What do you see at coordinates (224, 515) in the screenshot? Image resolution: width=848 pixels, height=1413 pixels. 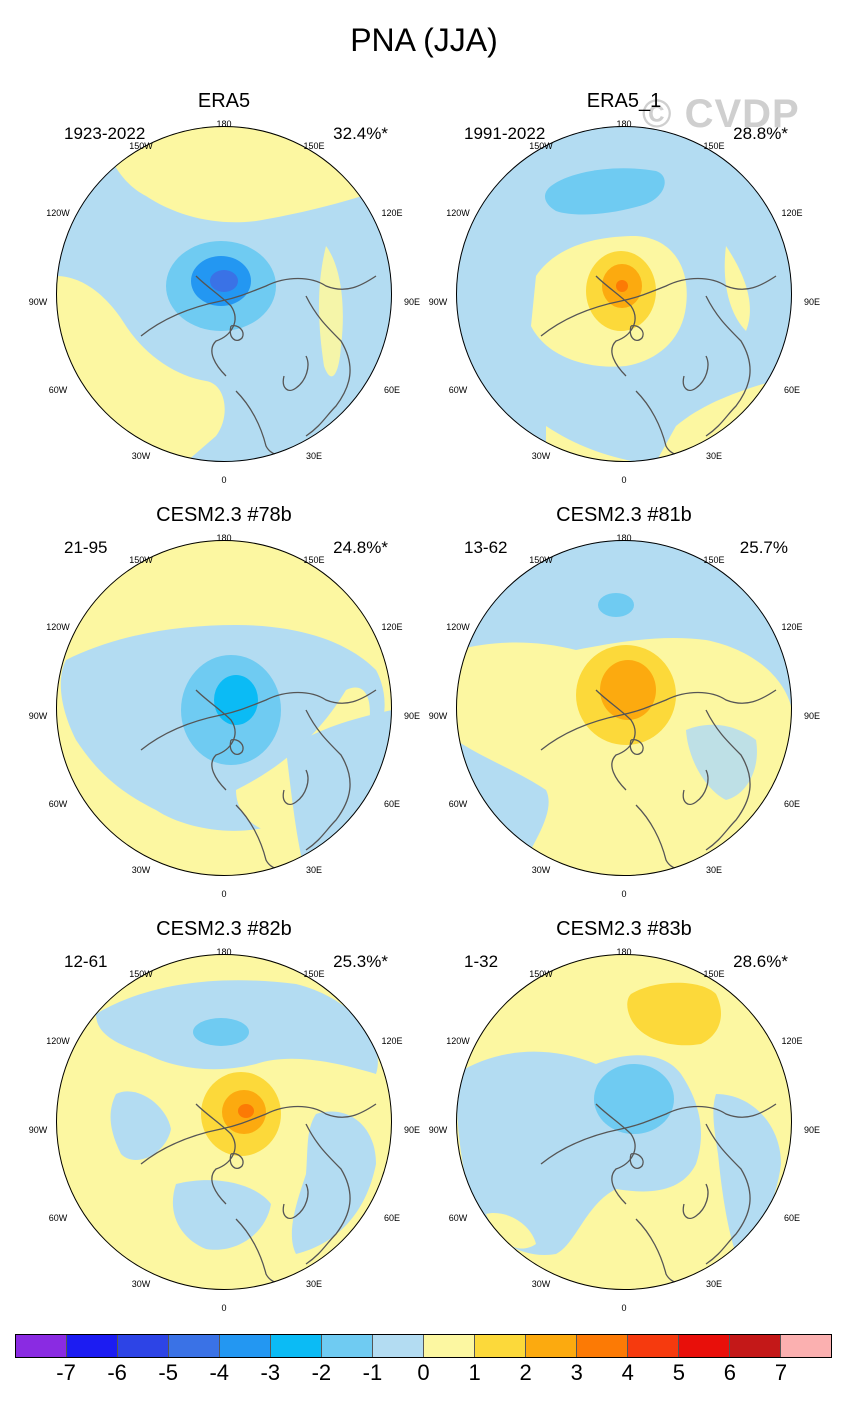 I see `panel-title: CESM2.3 #78b` at bounding box center [224, 515].